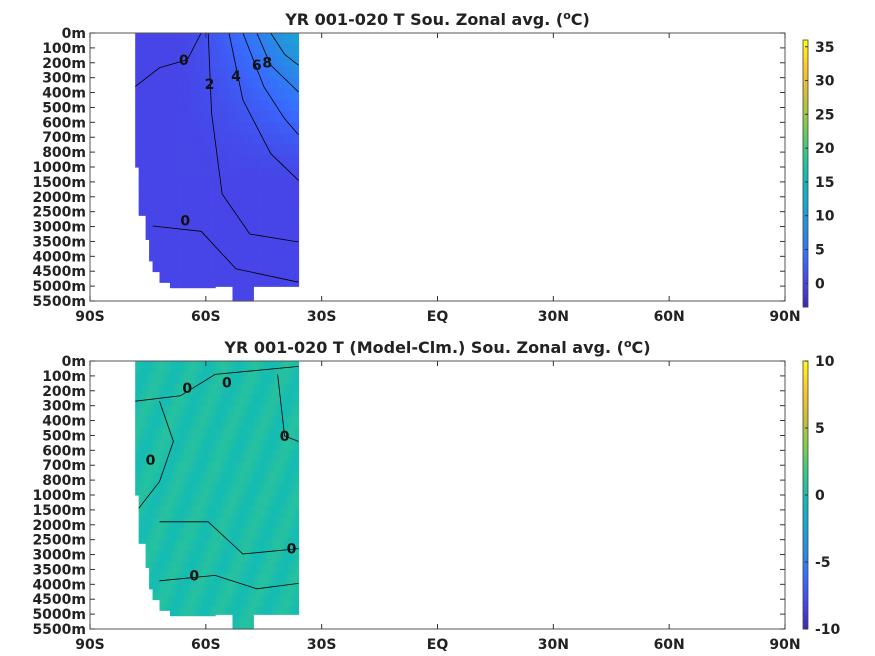  I want to click on contour-label: 8, so click(267, 63).